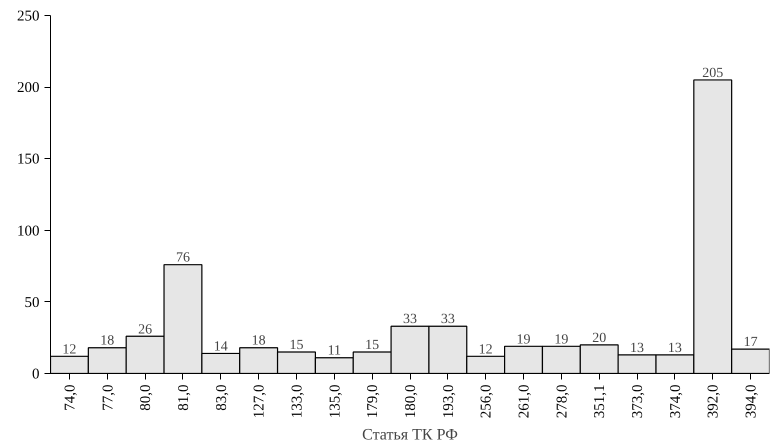 Image resolution: width=784 pixels, height=446 pixels. What do you see at coordinates (32, 302) in the screenshot?
I see `y-tick-label: 50` at bounding box center [32, 302].